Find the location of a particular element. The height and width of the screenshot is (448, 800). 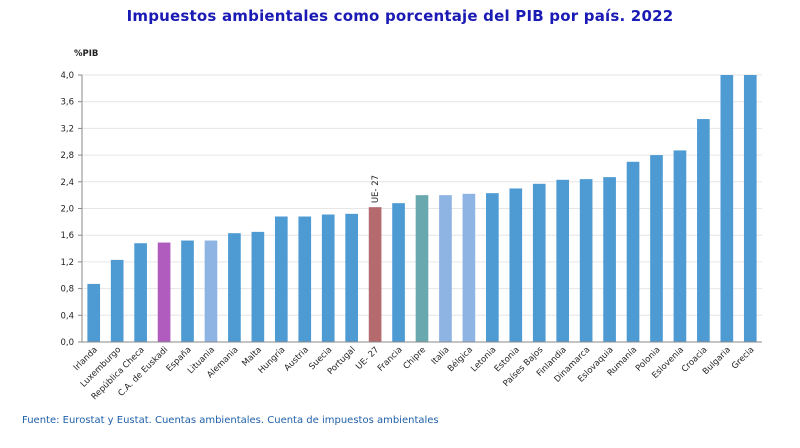

x-category-label: Grecia is located at coordinates (743, 358).